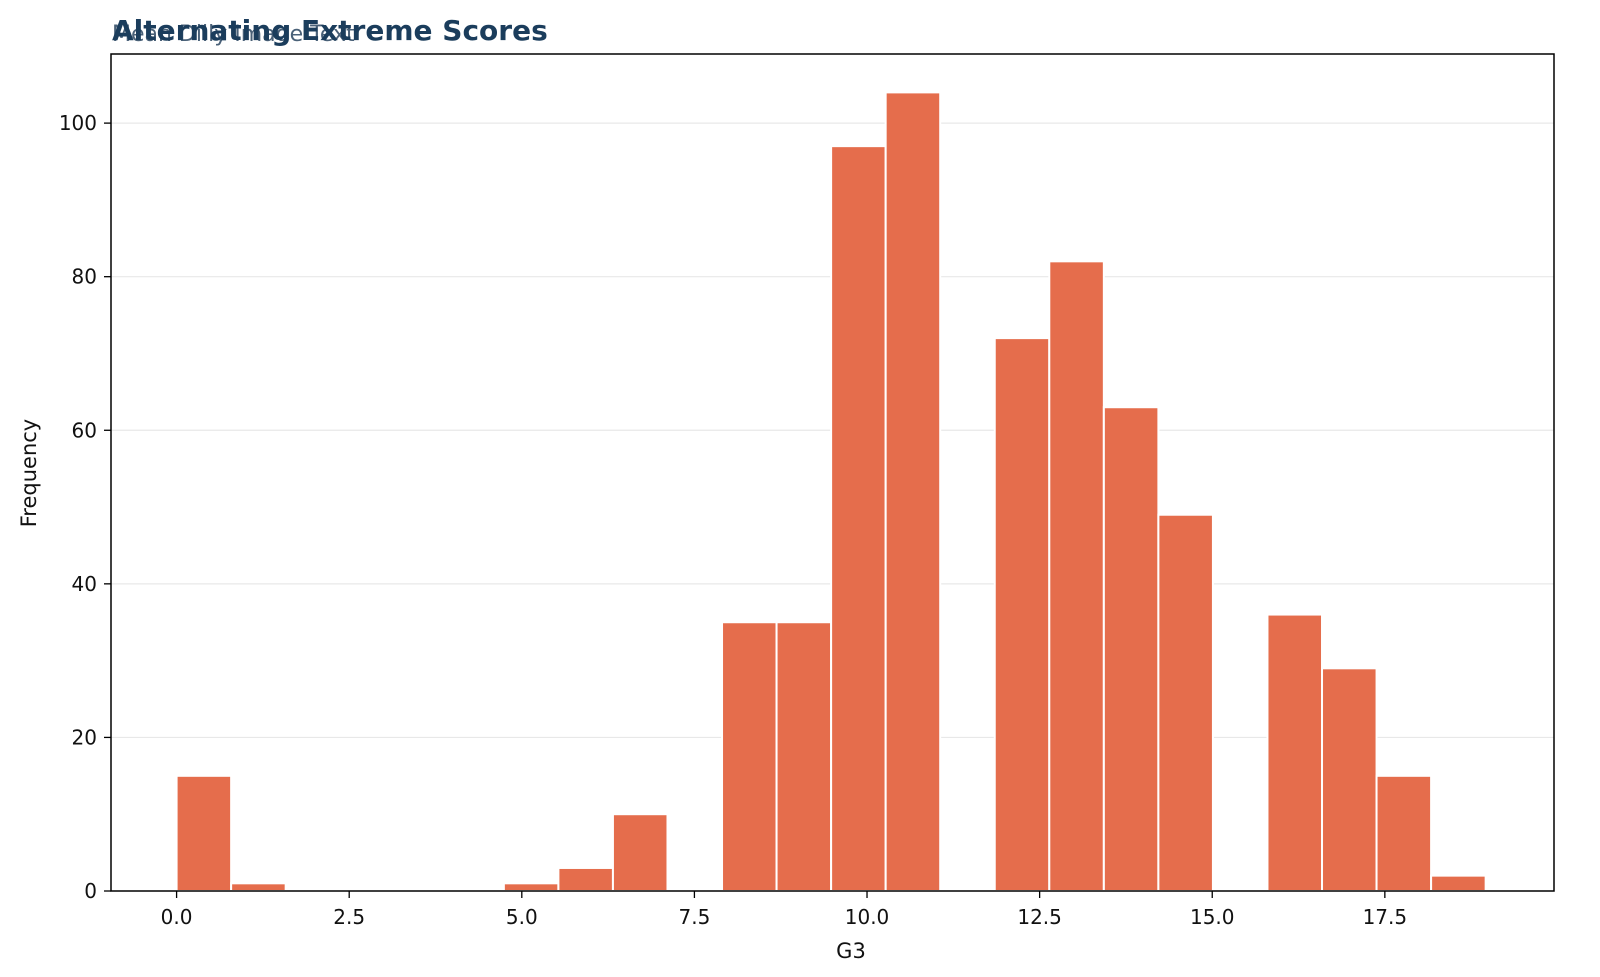 This screenshot has height=977, width=1600. Describe the element at coordinates (84, 277) in the screenshot. I see `y-tick-label: 80` at that location.